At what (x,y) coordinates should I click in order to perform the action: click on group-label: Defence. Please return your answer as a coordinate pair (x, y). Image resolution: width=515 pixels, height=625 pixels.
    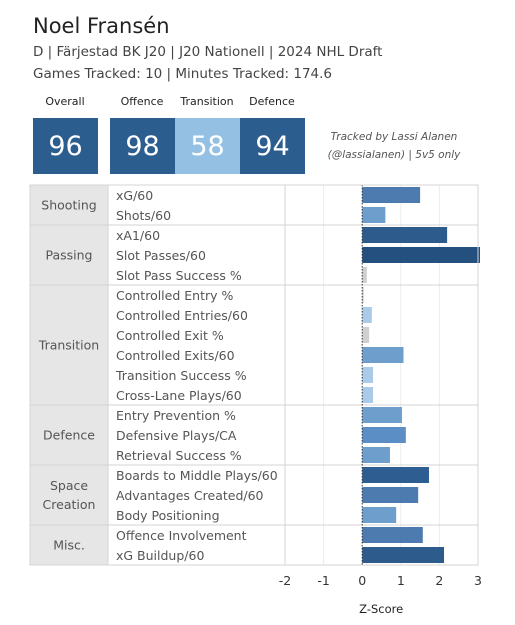
    Looking at the image, I should click on (69, 435).